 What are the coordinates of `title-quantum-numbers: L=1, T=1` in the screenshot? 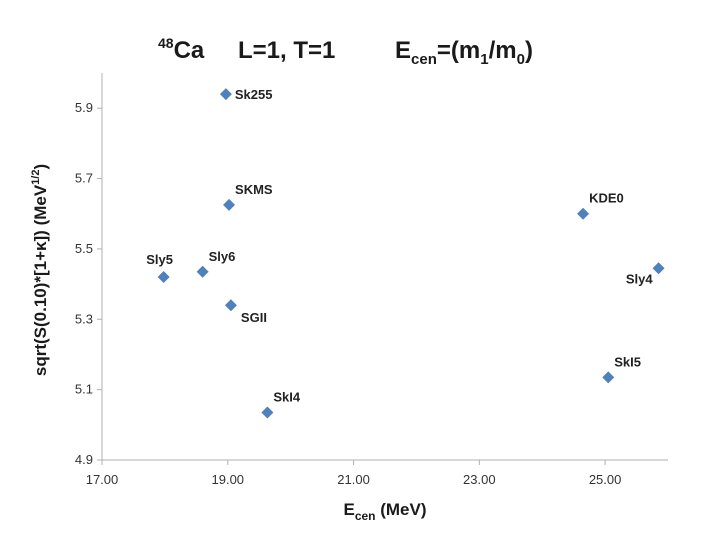 It's located at (286, 50).